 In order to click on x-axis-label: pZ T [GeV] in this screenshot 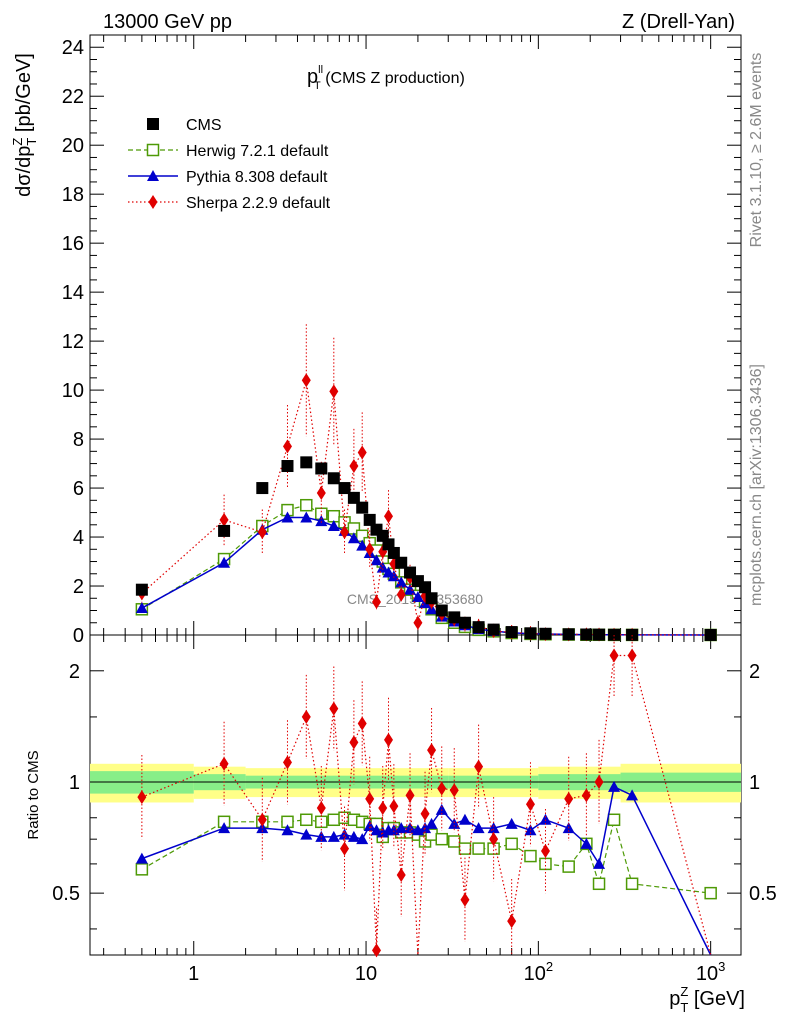, I will do `click(707, 999)`.